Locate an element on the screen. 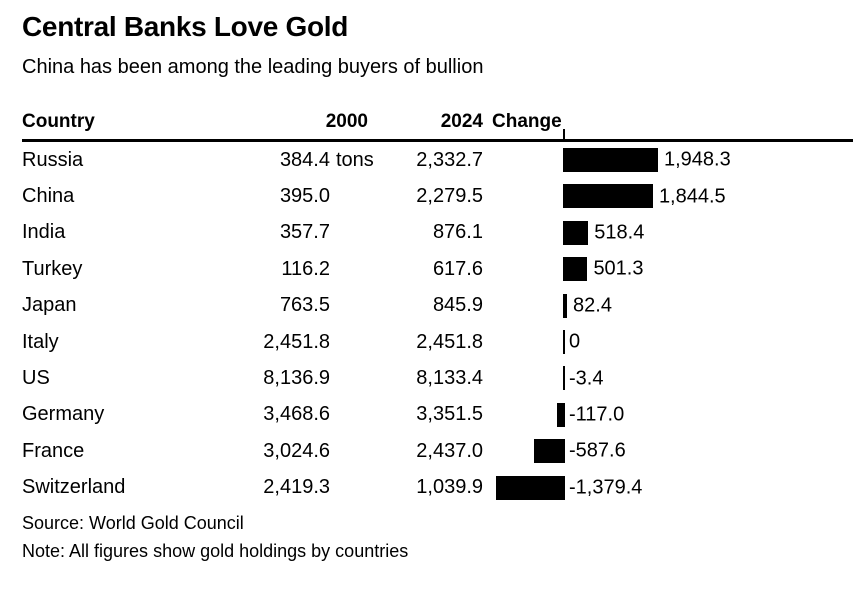 Image resolution: width=866 pixels, height=593 pixels. value-2000: 3,468.6 is located at coordinates (296, 414).